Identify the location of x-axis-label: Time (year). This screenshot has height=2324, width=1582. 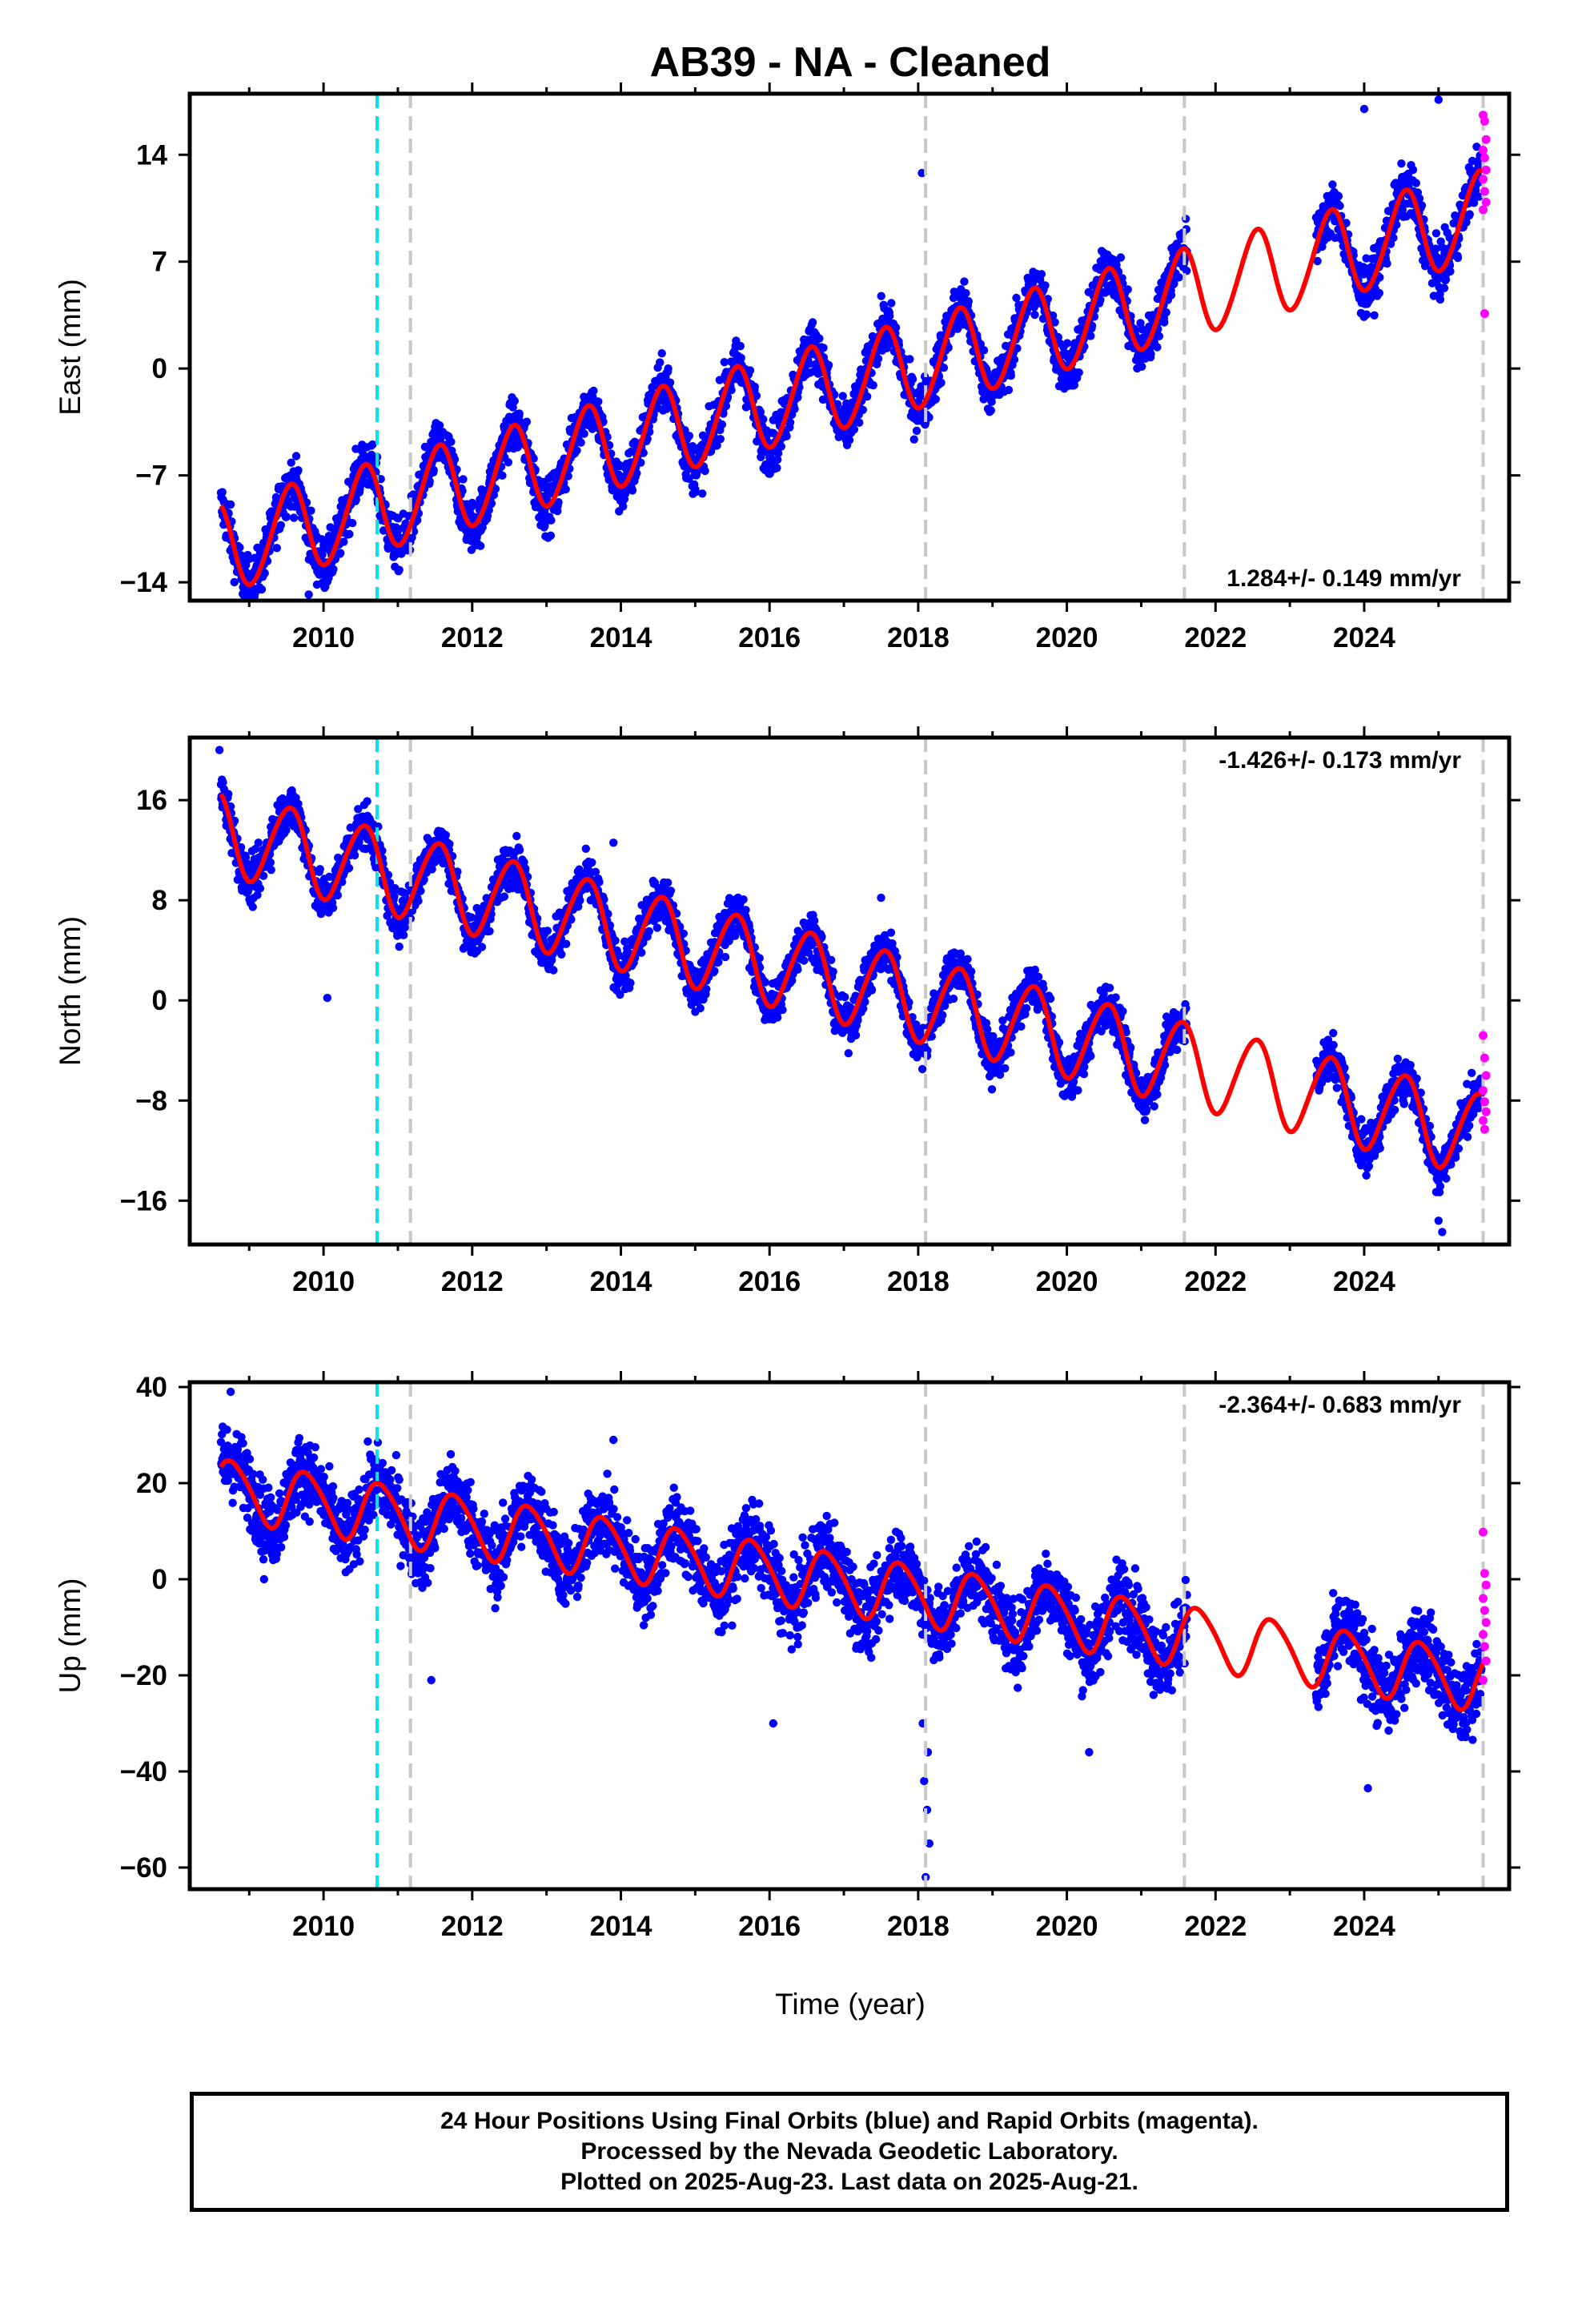
(850, 2004).